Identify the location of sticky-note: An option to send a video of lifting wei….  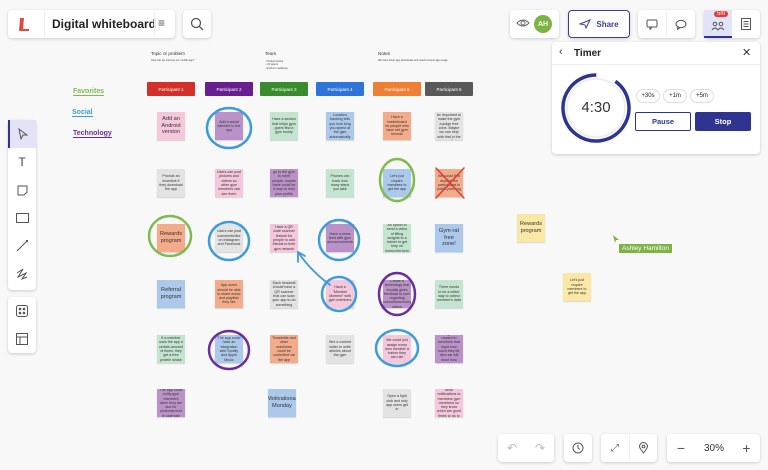
(397, 238).